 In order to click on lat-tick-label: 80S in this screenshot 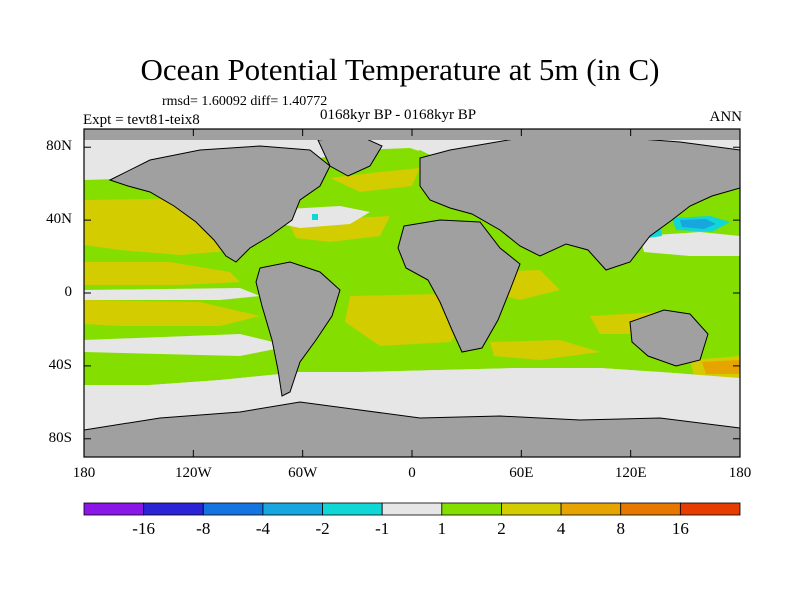, I will do `click(60, 437)`.